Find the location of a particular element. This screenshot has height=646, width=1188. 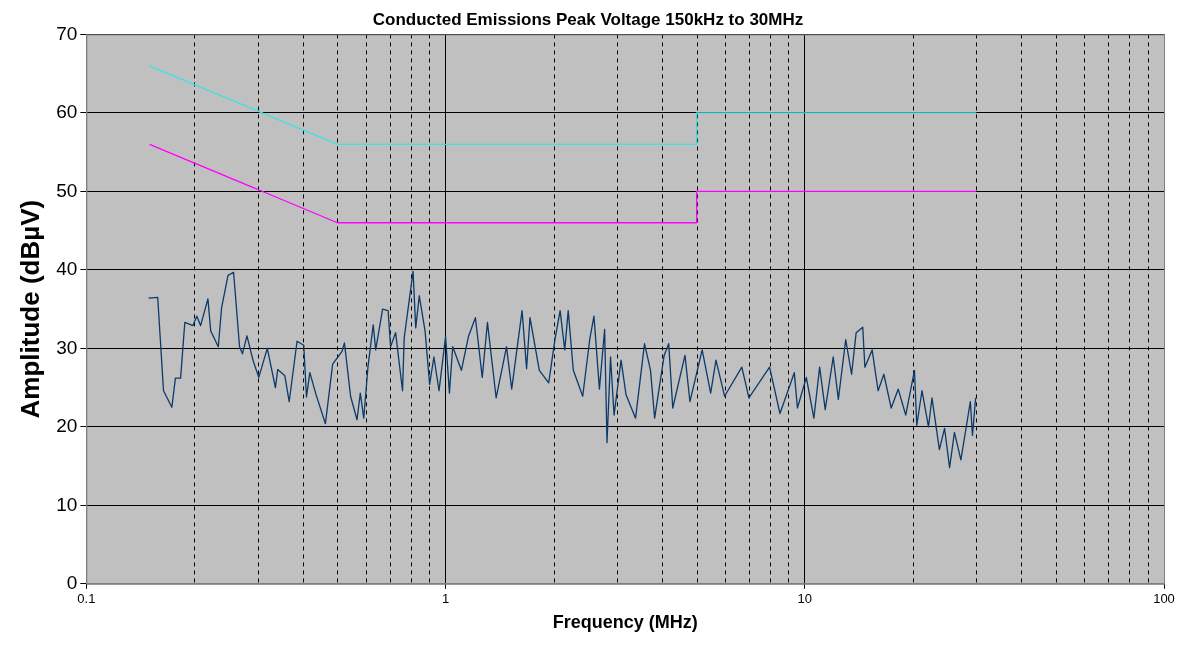

x-axis-title: Frequency (MHz) is located at coordinates (625, 622).